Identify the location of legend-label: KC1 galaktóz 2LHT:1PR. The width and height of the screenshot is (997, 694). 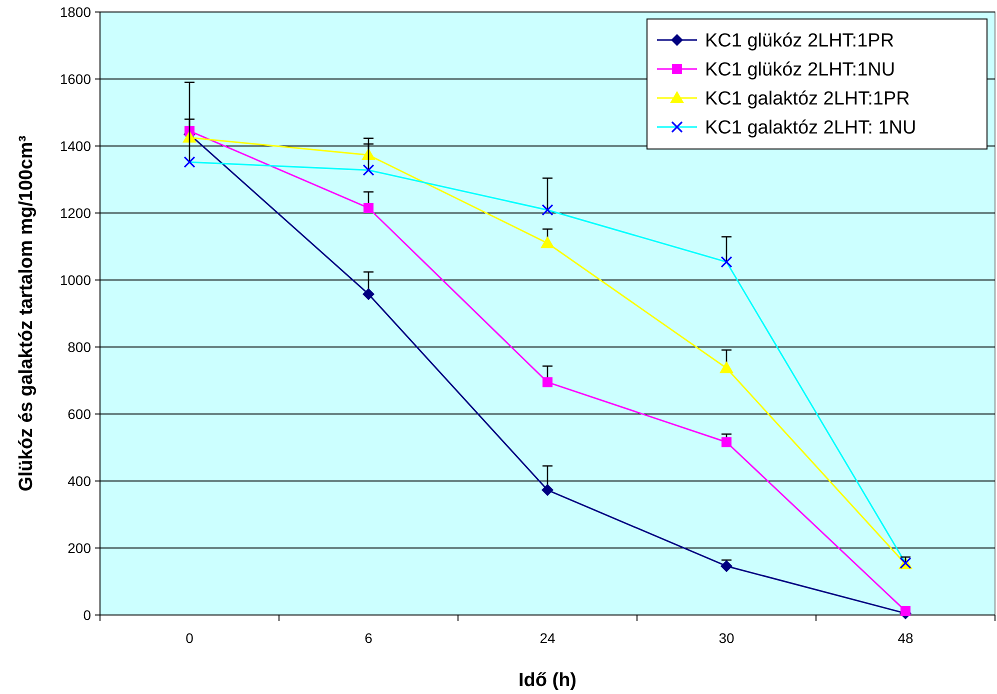
(807, 99).